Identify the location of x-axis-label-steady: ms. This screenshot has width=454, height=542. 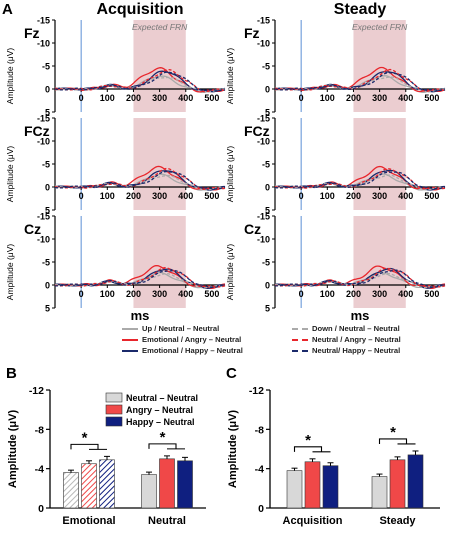
(360, 315).